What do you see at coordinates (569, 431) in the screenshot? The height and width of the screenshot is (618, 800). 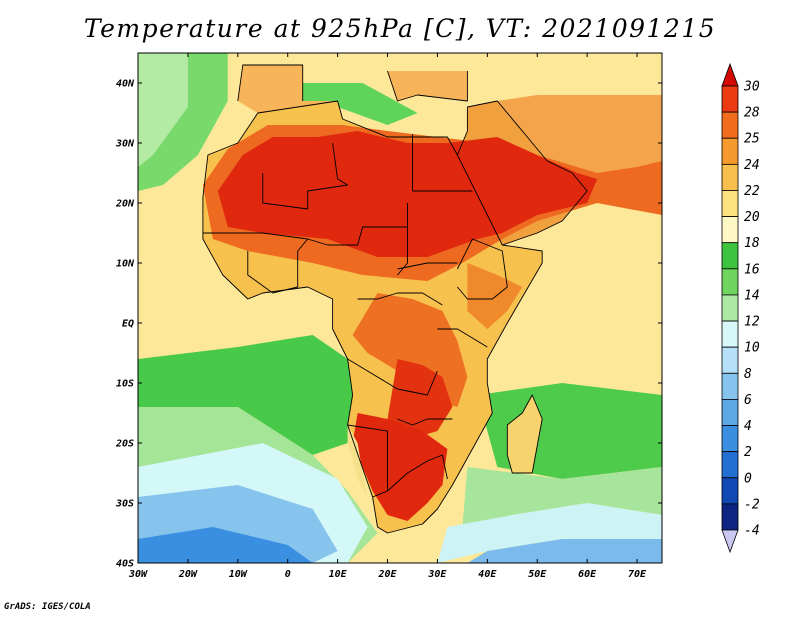 I see `region-indian-ocean-green` at bounding box center [569, 431].